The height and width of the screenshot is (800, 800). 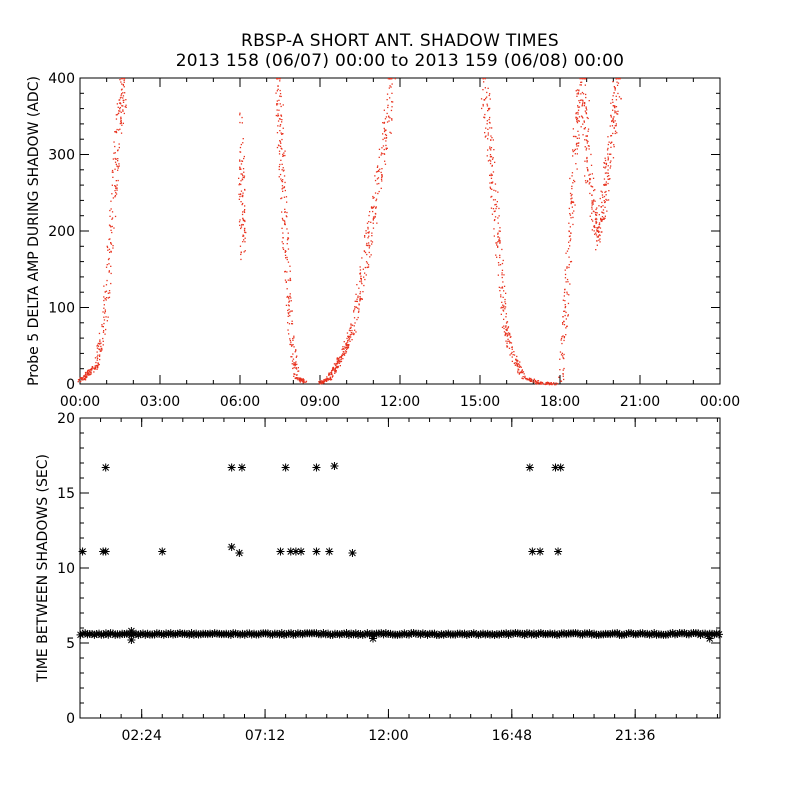 I want to click on y-tick-label: 100, so click(x=61, y=309).